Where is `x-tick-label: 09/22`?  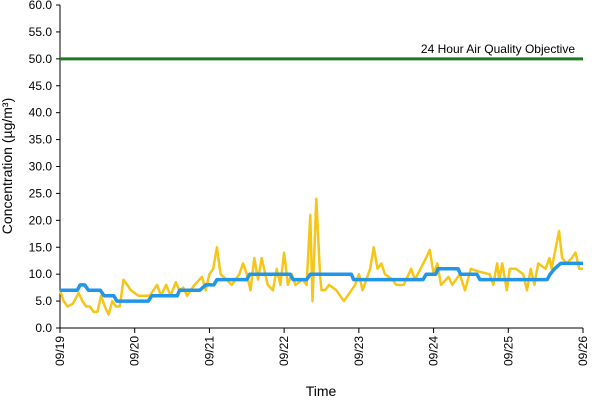 x-tick-label: 09/22 is located at coordinates (284, 351).